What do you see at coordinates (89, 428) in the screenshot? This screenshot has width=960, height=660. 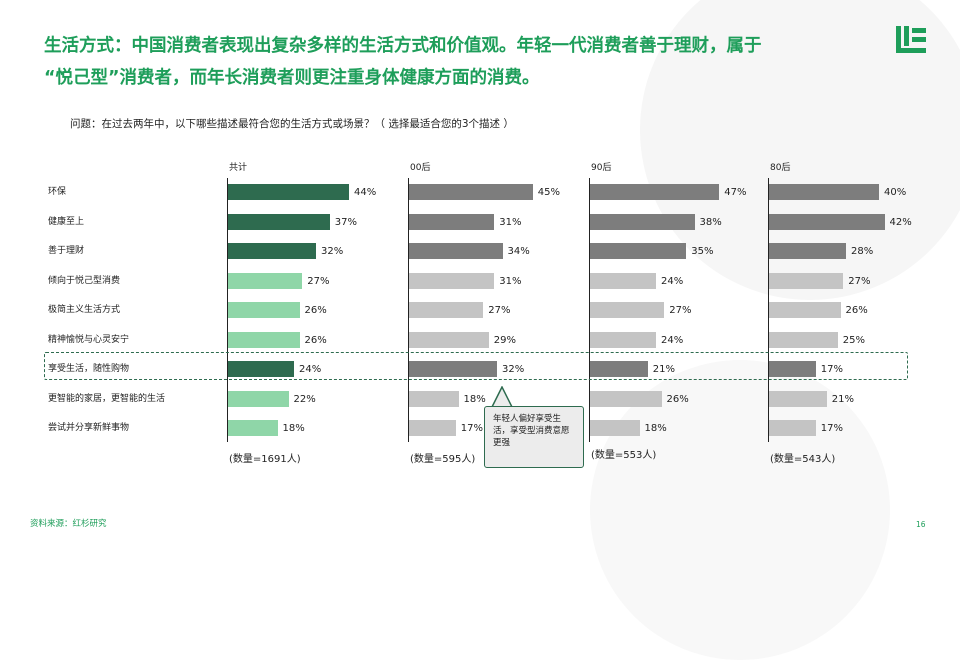 I see `category-label: 尝试并分享新鲜事物` at bounding box center [89, 428].